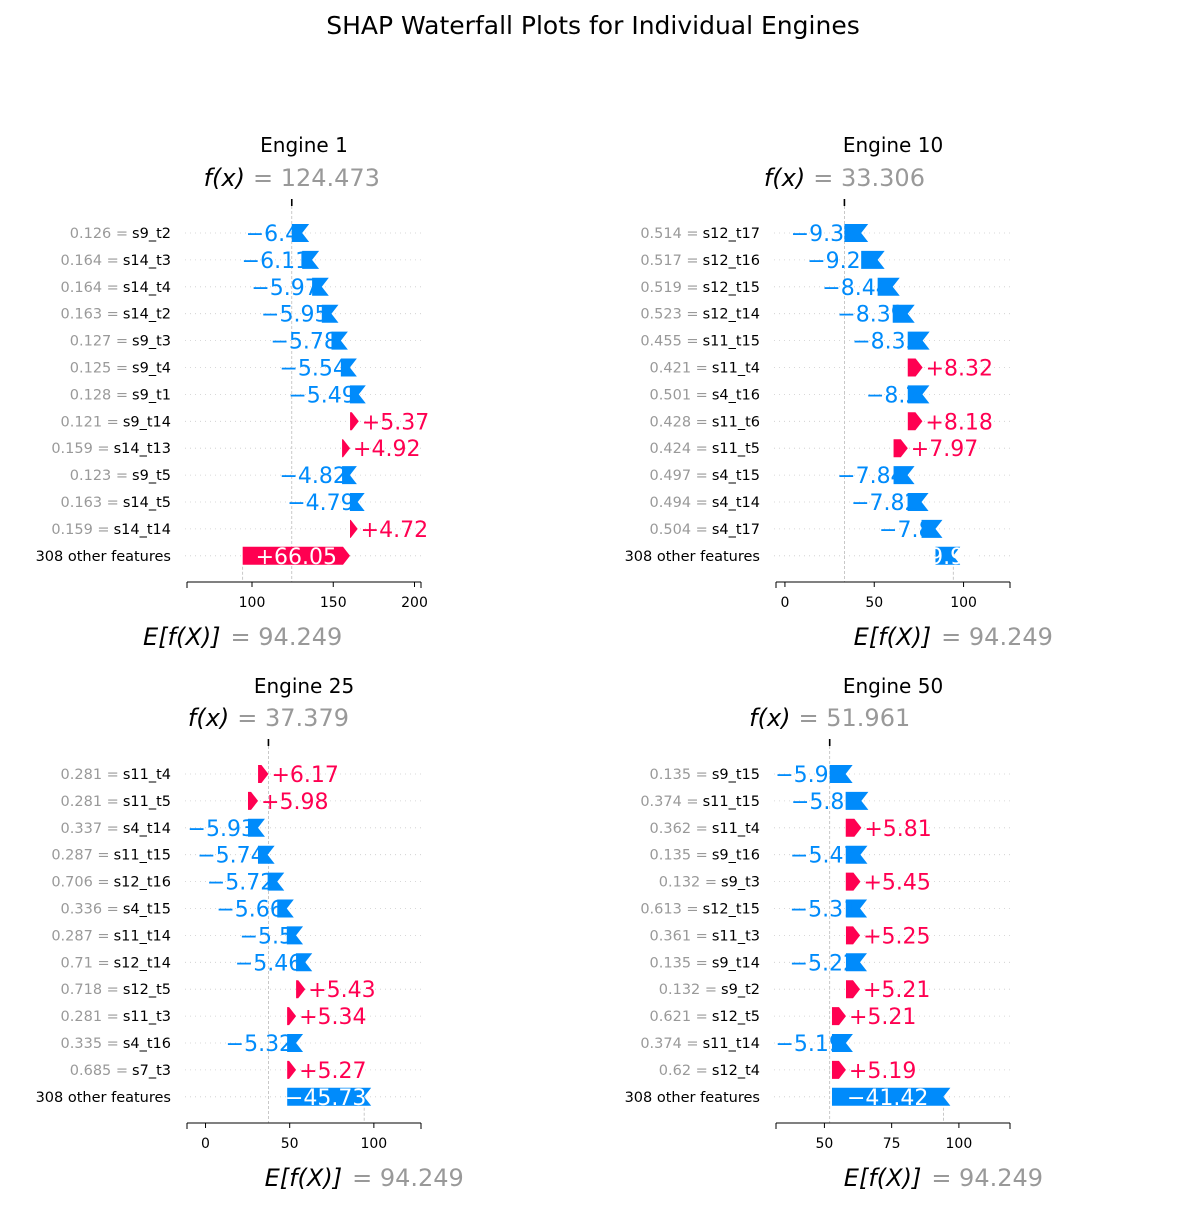  Describe the element at coordinates (80, 449) in the screenshot. I see `feature-value: 0.159 =` at that location.